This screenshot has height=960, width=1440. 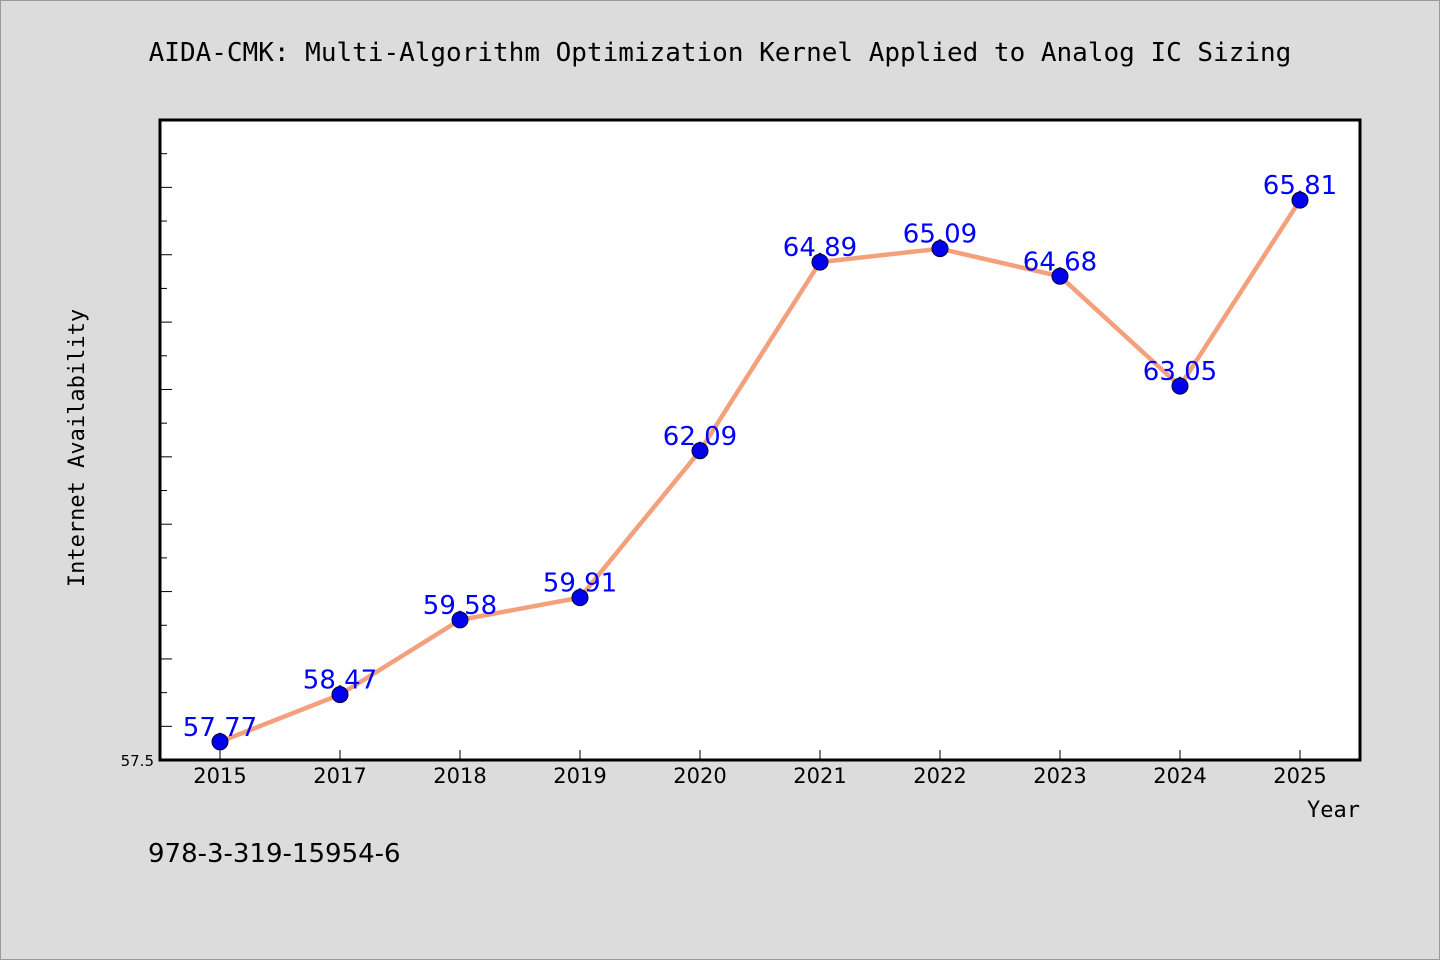 I want to click on x-axis-label: Year, so click(x=1333, y=810).